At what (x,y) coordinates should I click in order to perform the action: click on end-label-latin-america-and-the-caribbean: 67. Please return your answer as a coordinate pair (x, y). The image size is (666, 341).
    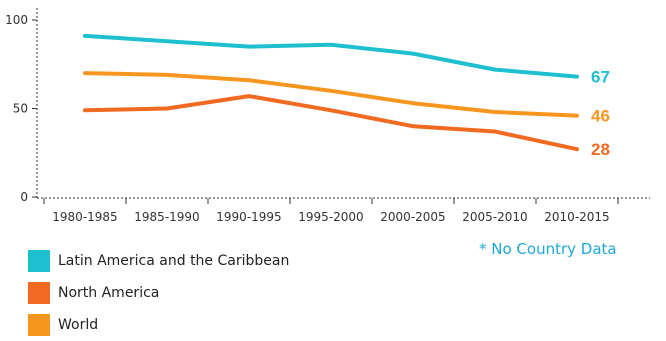
    Looking at the image, I should click on (600, 77).